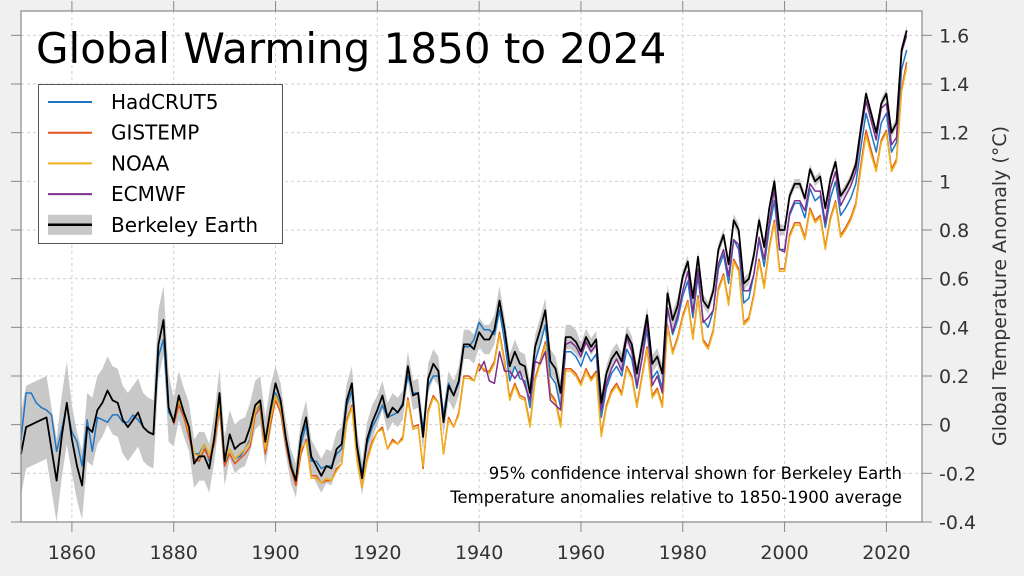 Image resolution: width=1024 pixels, height=576 pixels. Describe the element at coordinates (886, 553) in the screenshot. I see `x-tick-label: 2020` at that location.